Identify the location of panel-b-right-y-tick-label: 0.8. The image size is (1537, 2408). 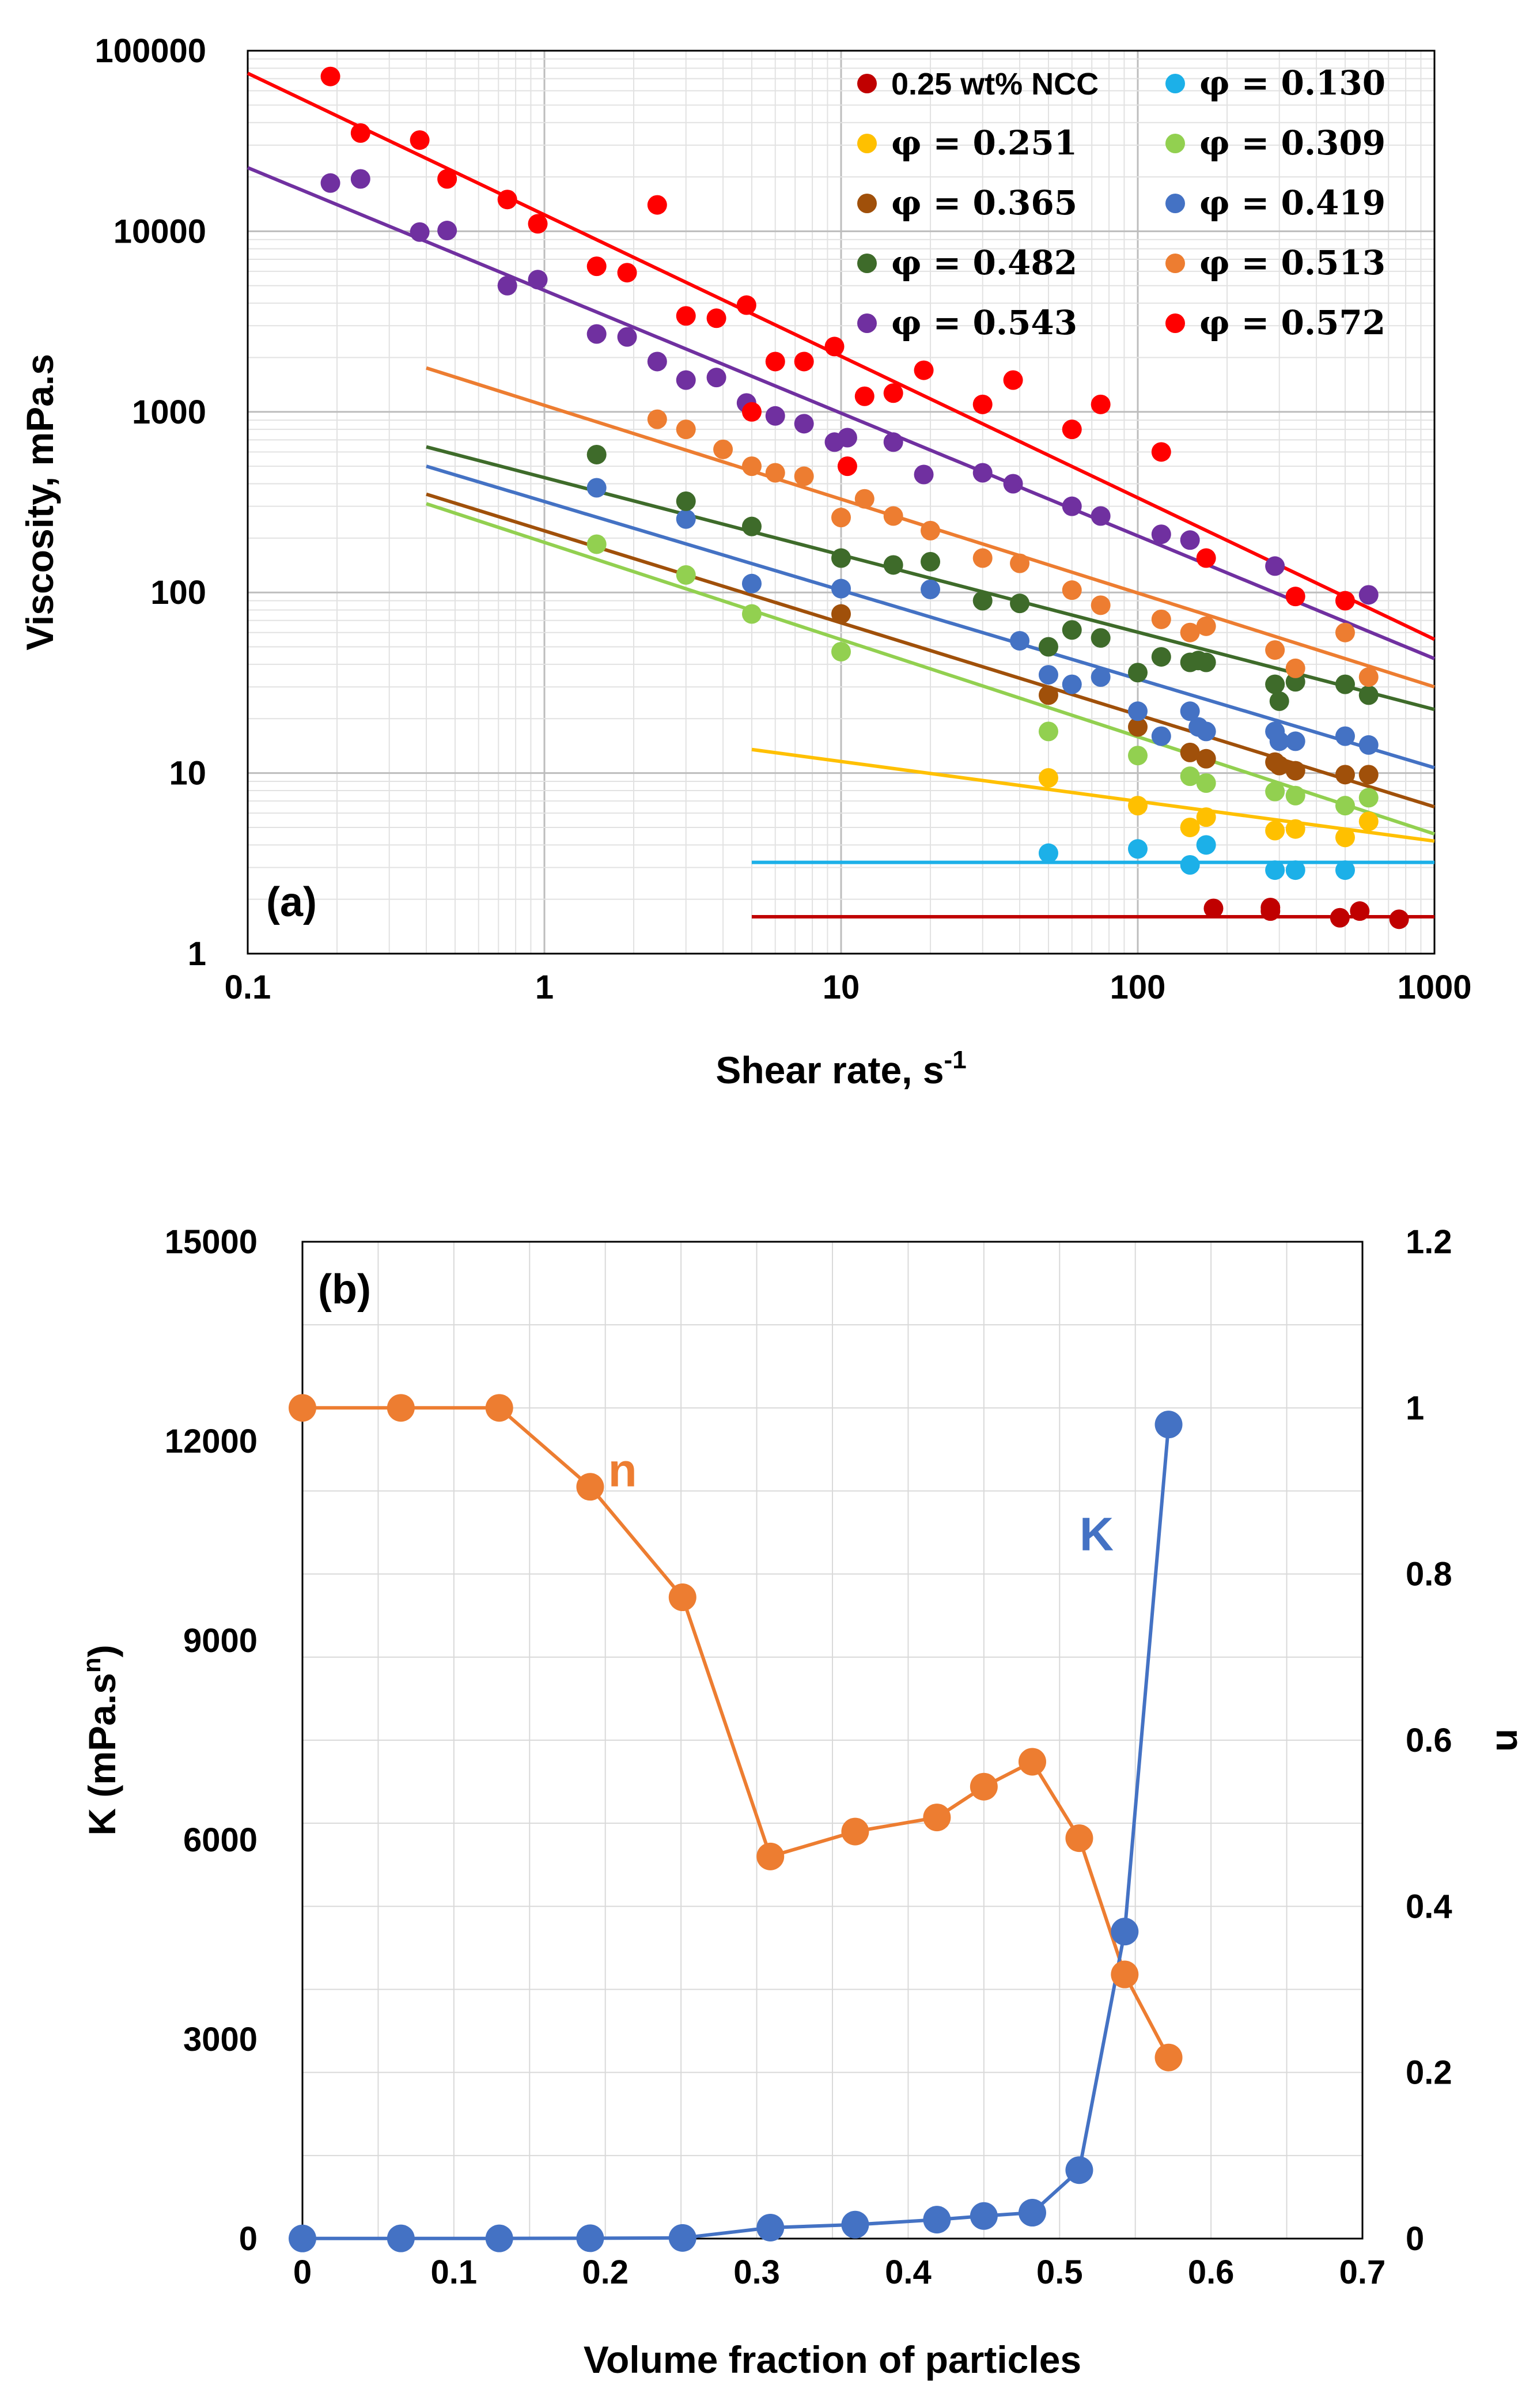
(1429, 1575).